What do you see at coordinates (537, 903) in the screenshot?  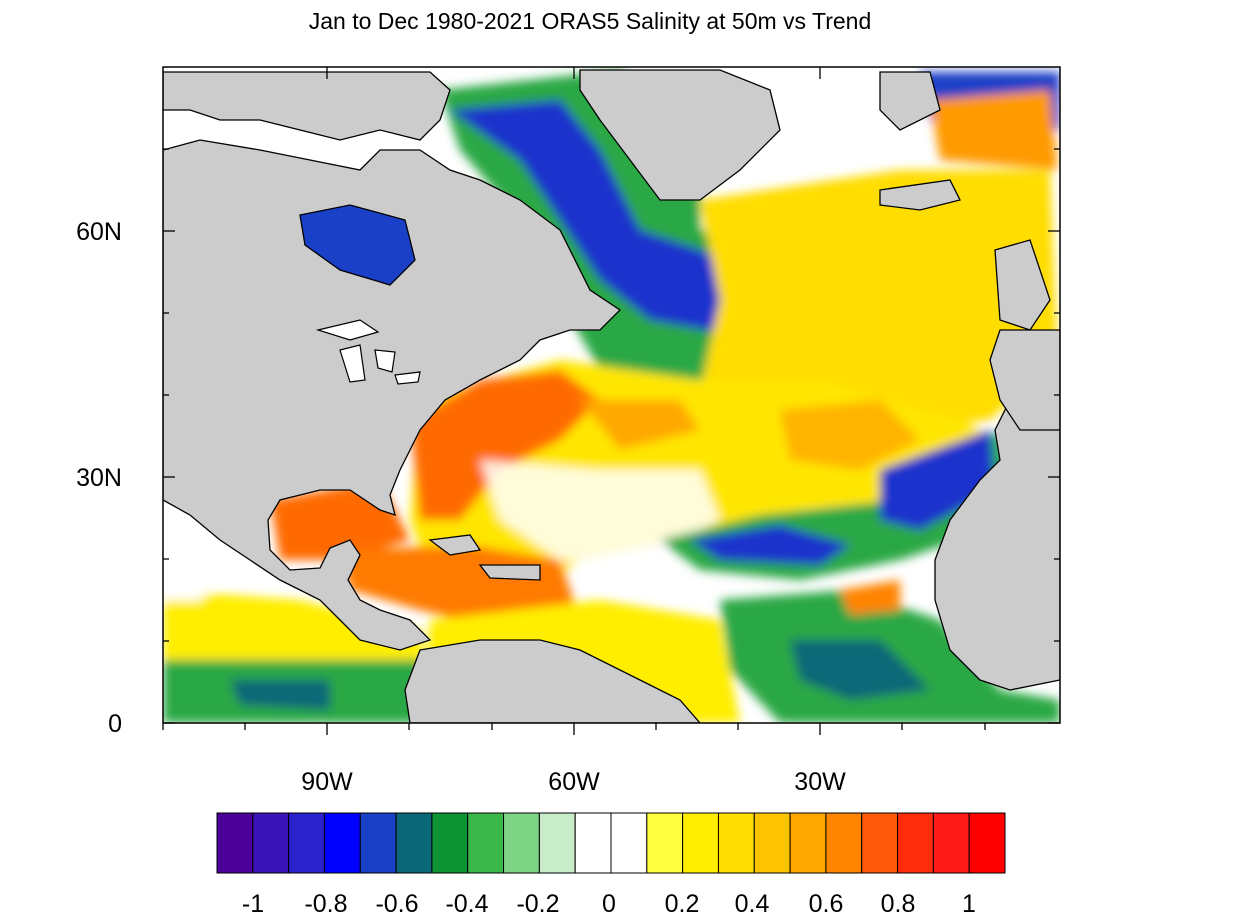 I see `colorbar-label: -0.2` at bounding box center [537, 903].